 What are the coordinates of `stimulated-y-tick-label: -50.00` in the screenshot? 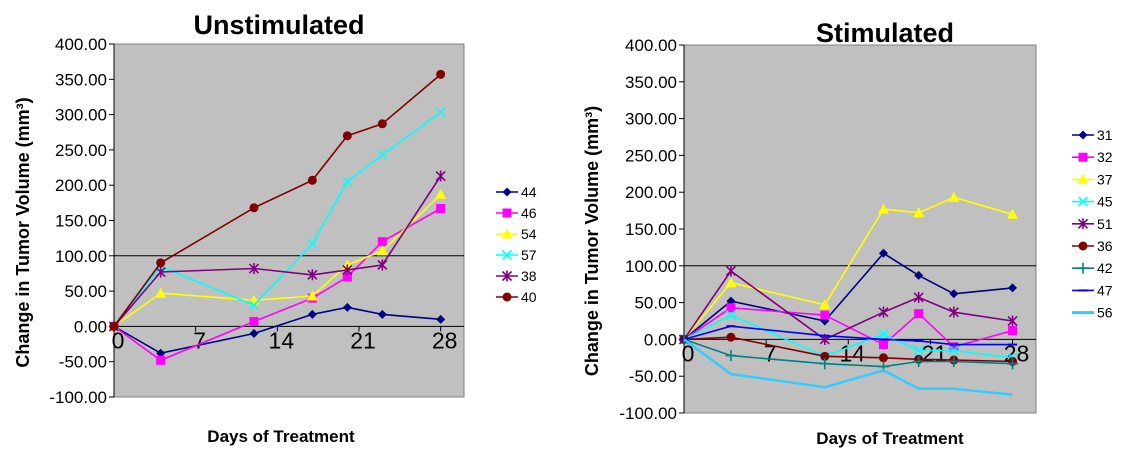 It's located at (653, 376).